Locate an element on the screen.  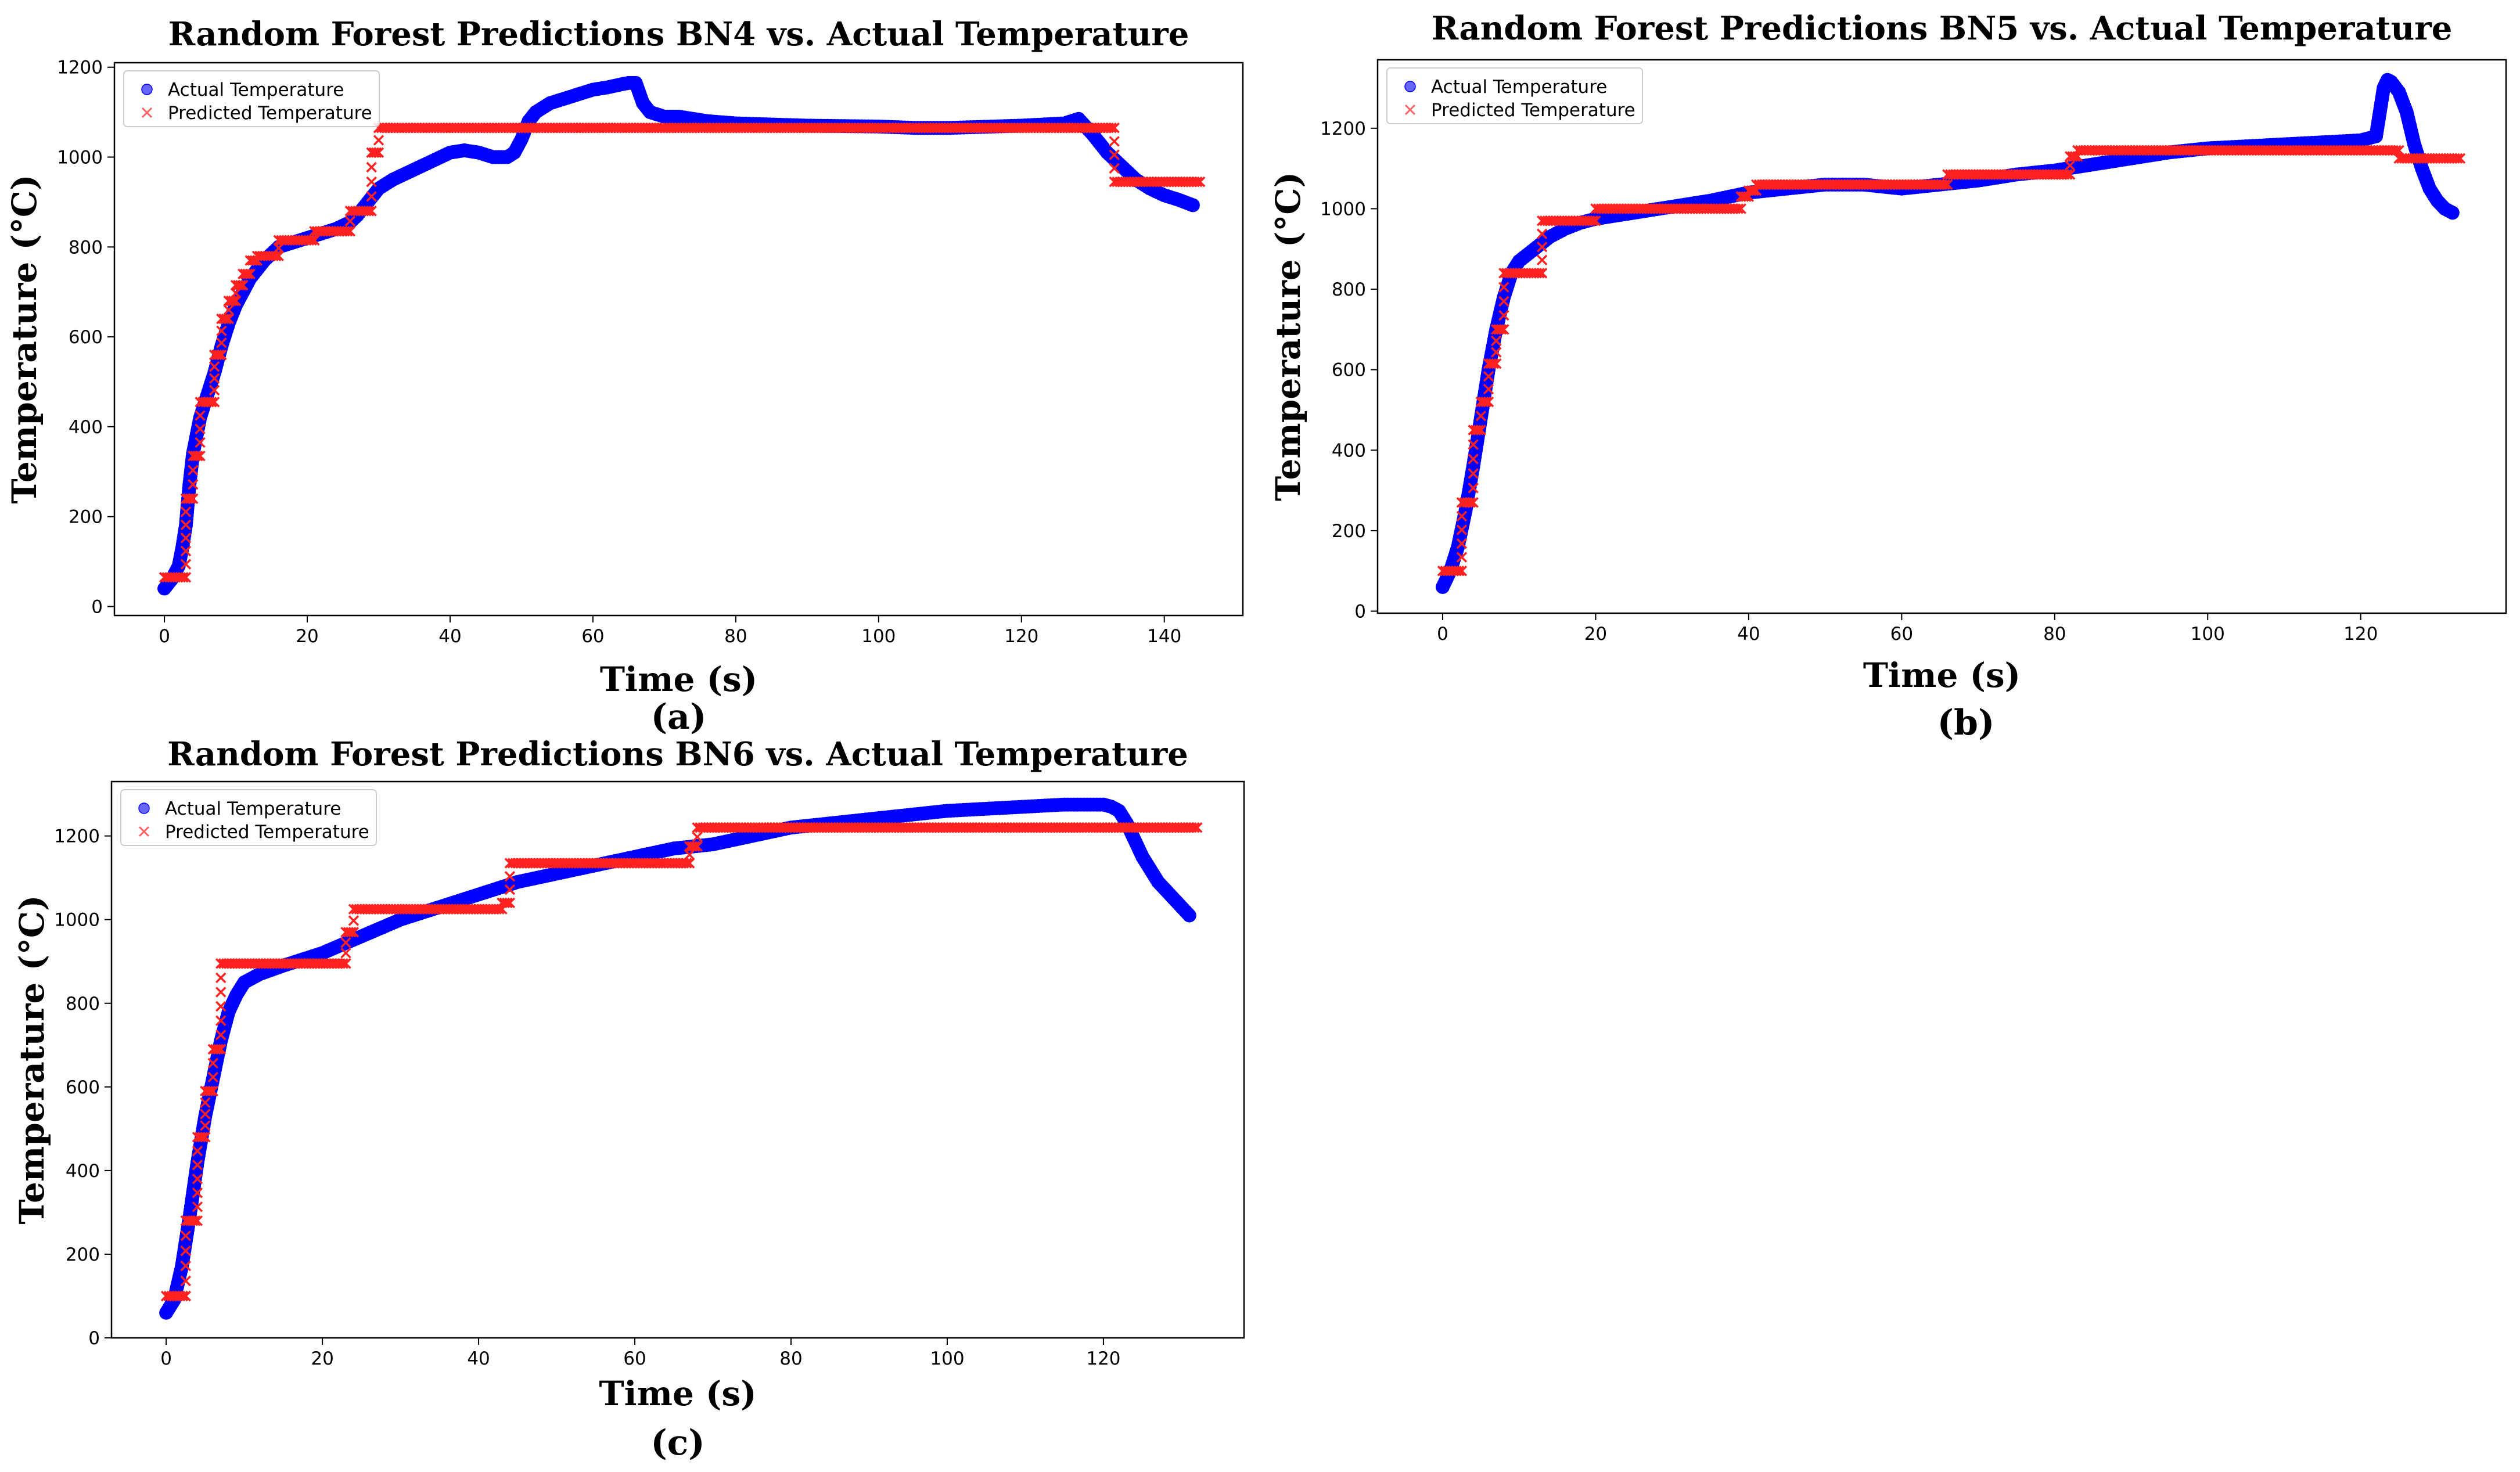
y-tick-label: 800 is located at coordinates (86, 247).